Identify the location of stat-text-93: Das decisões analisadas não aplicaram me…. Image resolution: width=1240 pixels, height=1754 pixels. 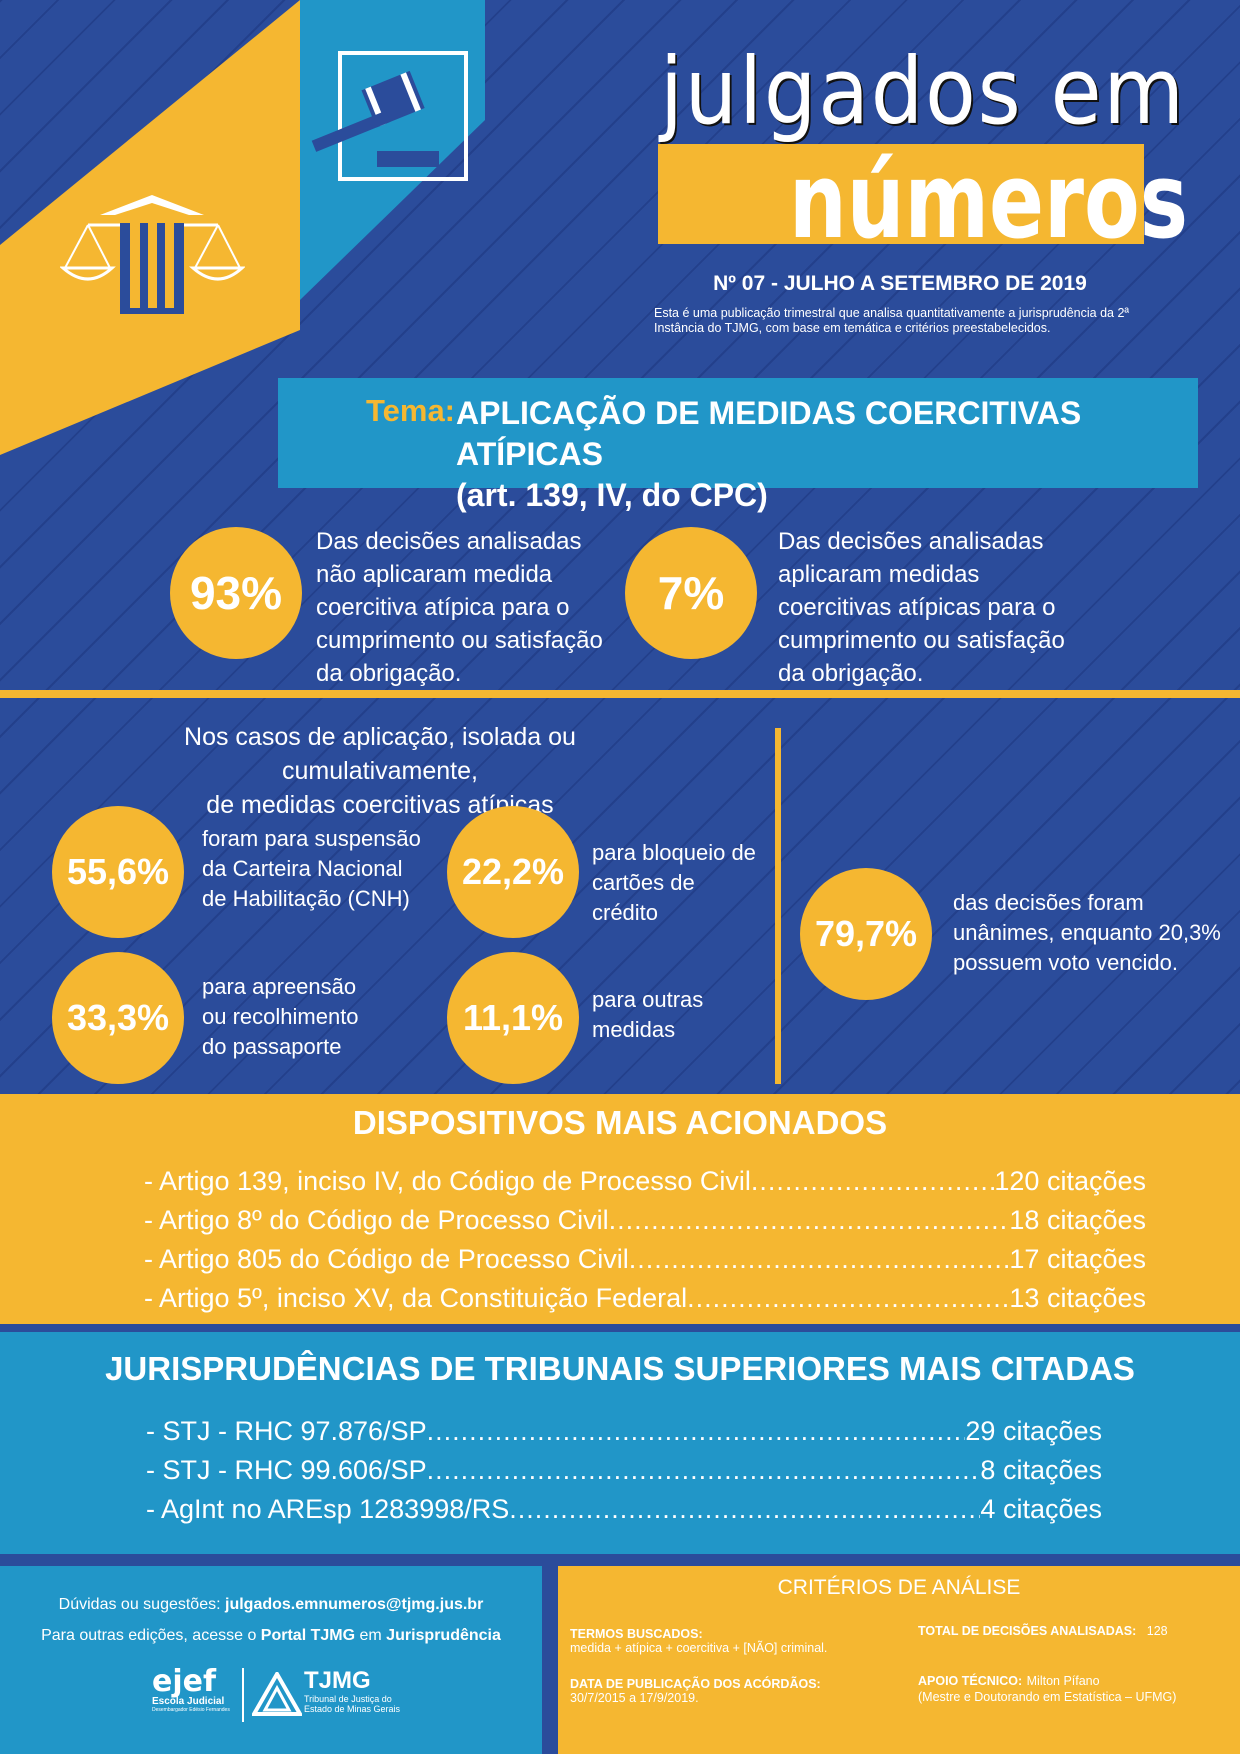
(459, 607).